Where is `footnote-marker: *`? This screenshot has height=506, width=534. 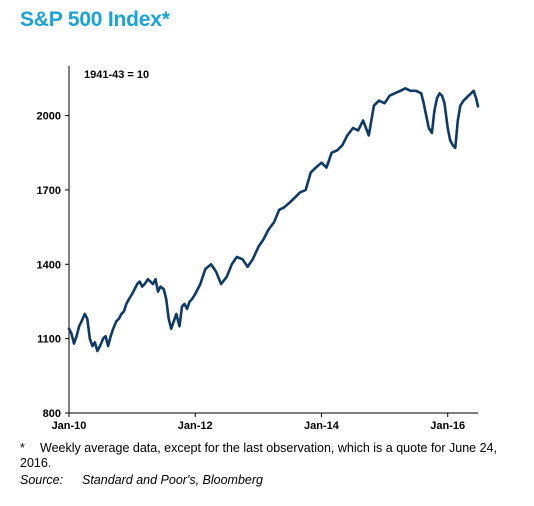 footnote-marker: * is located at coordinates (22, 448).